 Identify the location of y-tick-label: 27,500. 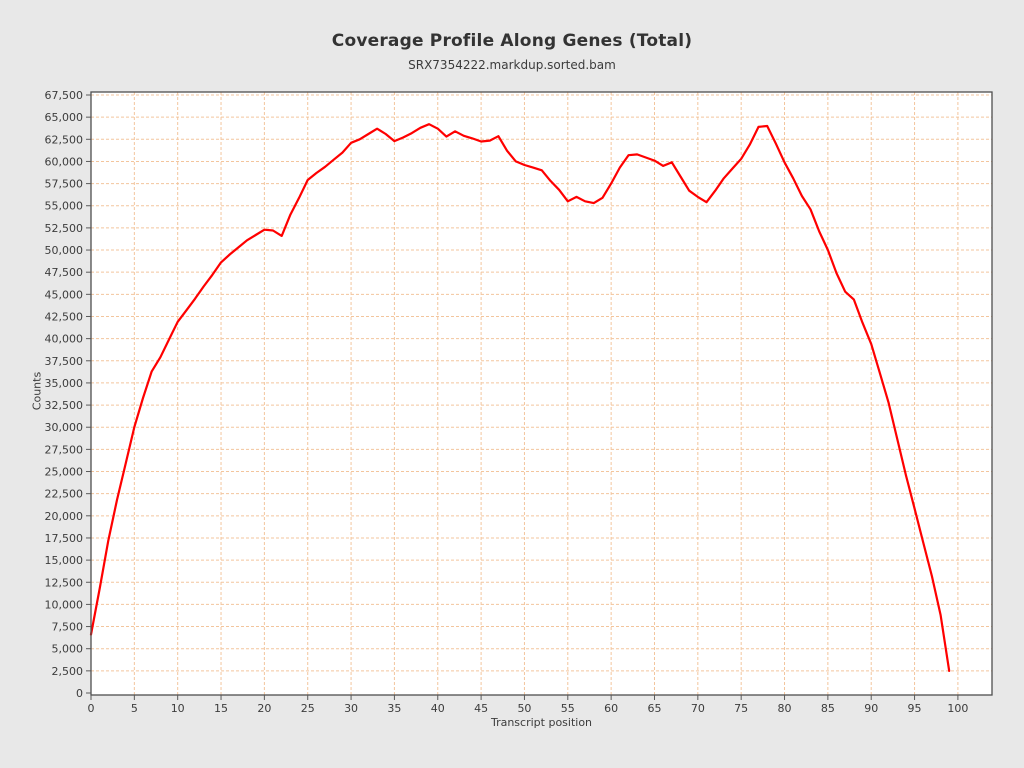
(64, 449).